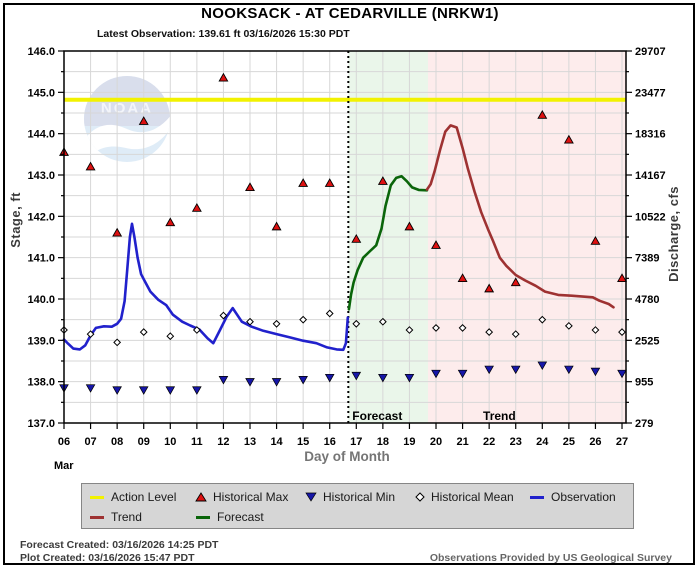 The width and height of the screenshot is (700, 575). Describe the element at coordinates (41, 217) in the screenshot. I see `stage-tick-label: 142.0` at that location.